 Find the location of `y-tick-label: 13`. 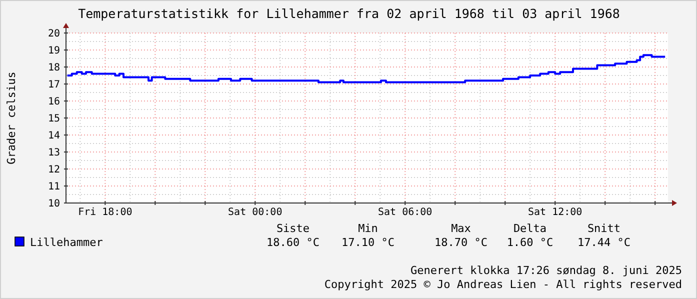

y-tick-label: 13 is located at coordinates (54, 153).